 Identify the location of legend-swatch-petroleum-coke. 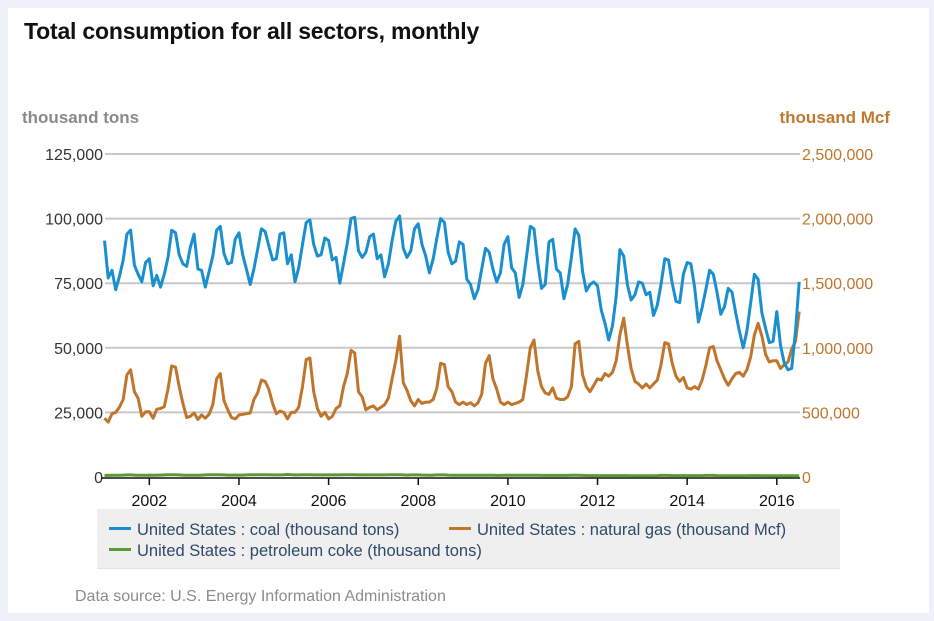
(120, 550).